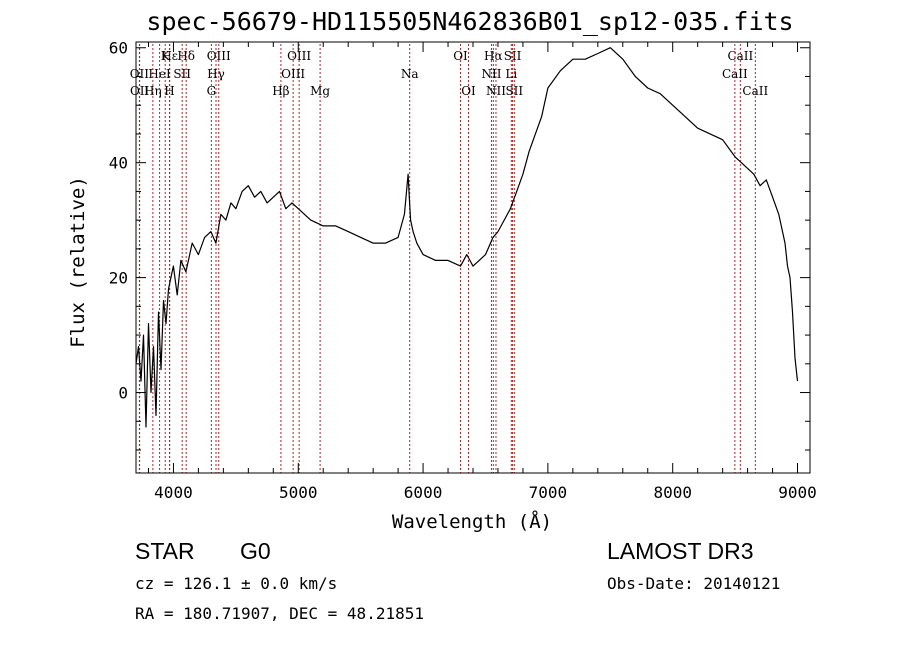 This screenshot has height=649, width=900. I want to click on spectral-line-label: HeI, so click(159, 74).